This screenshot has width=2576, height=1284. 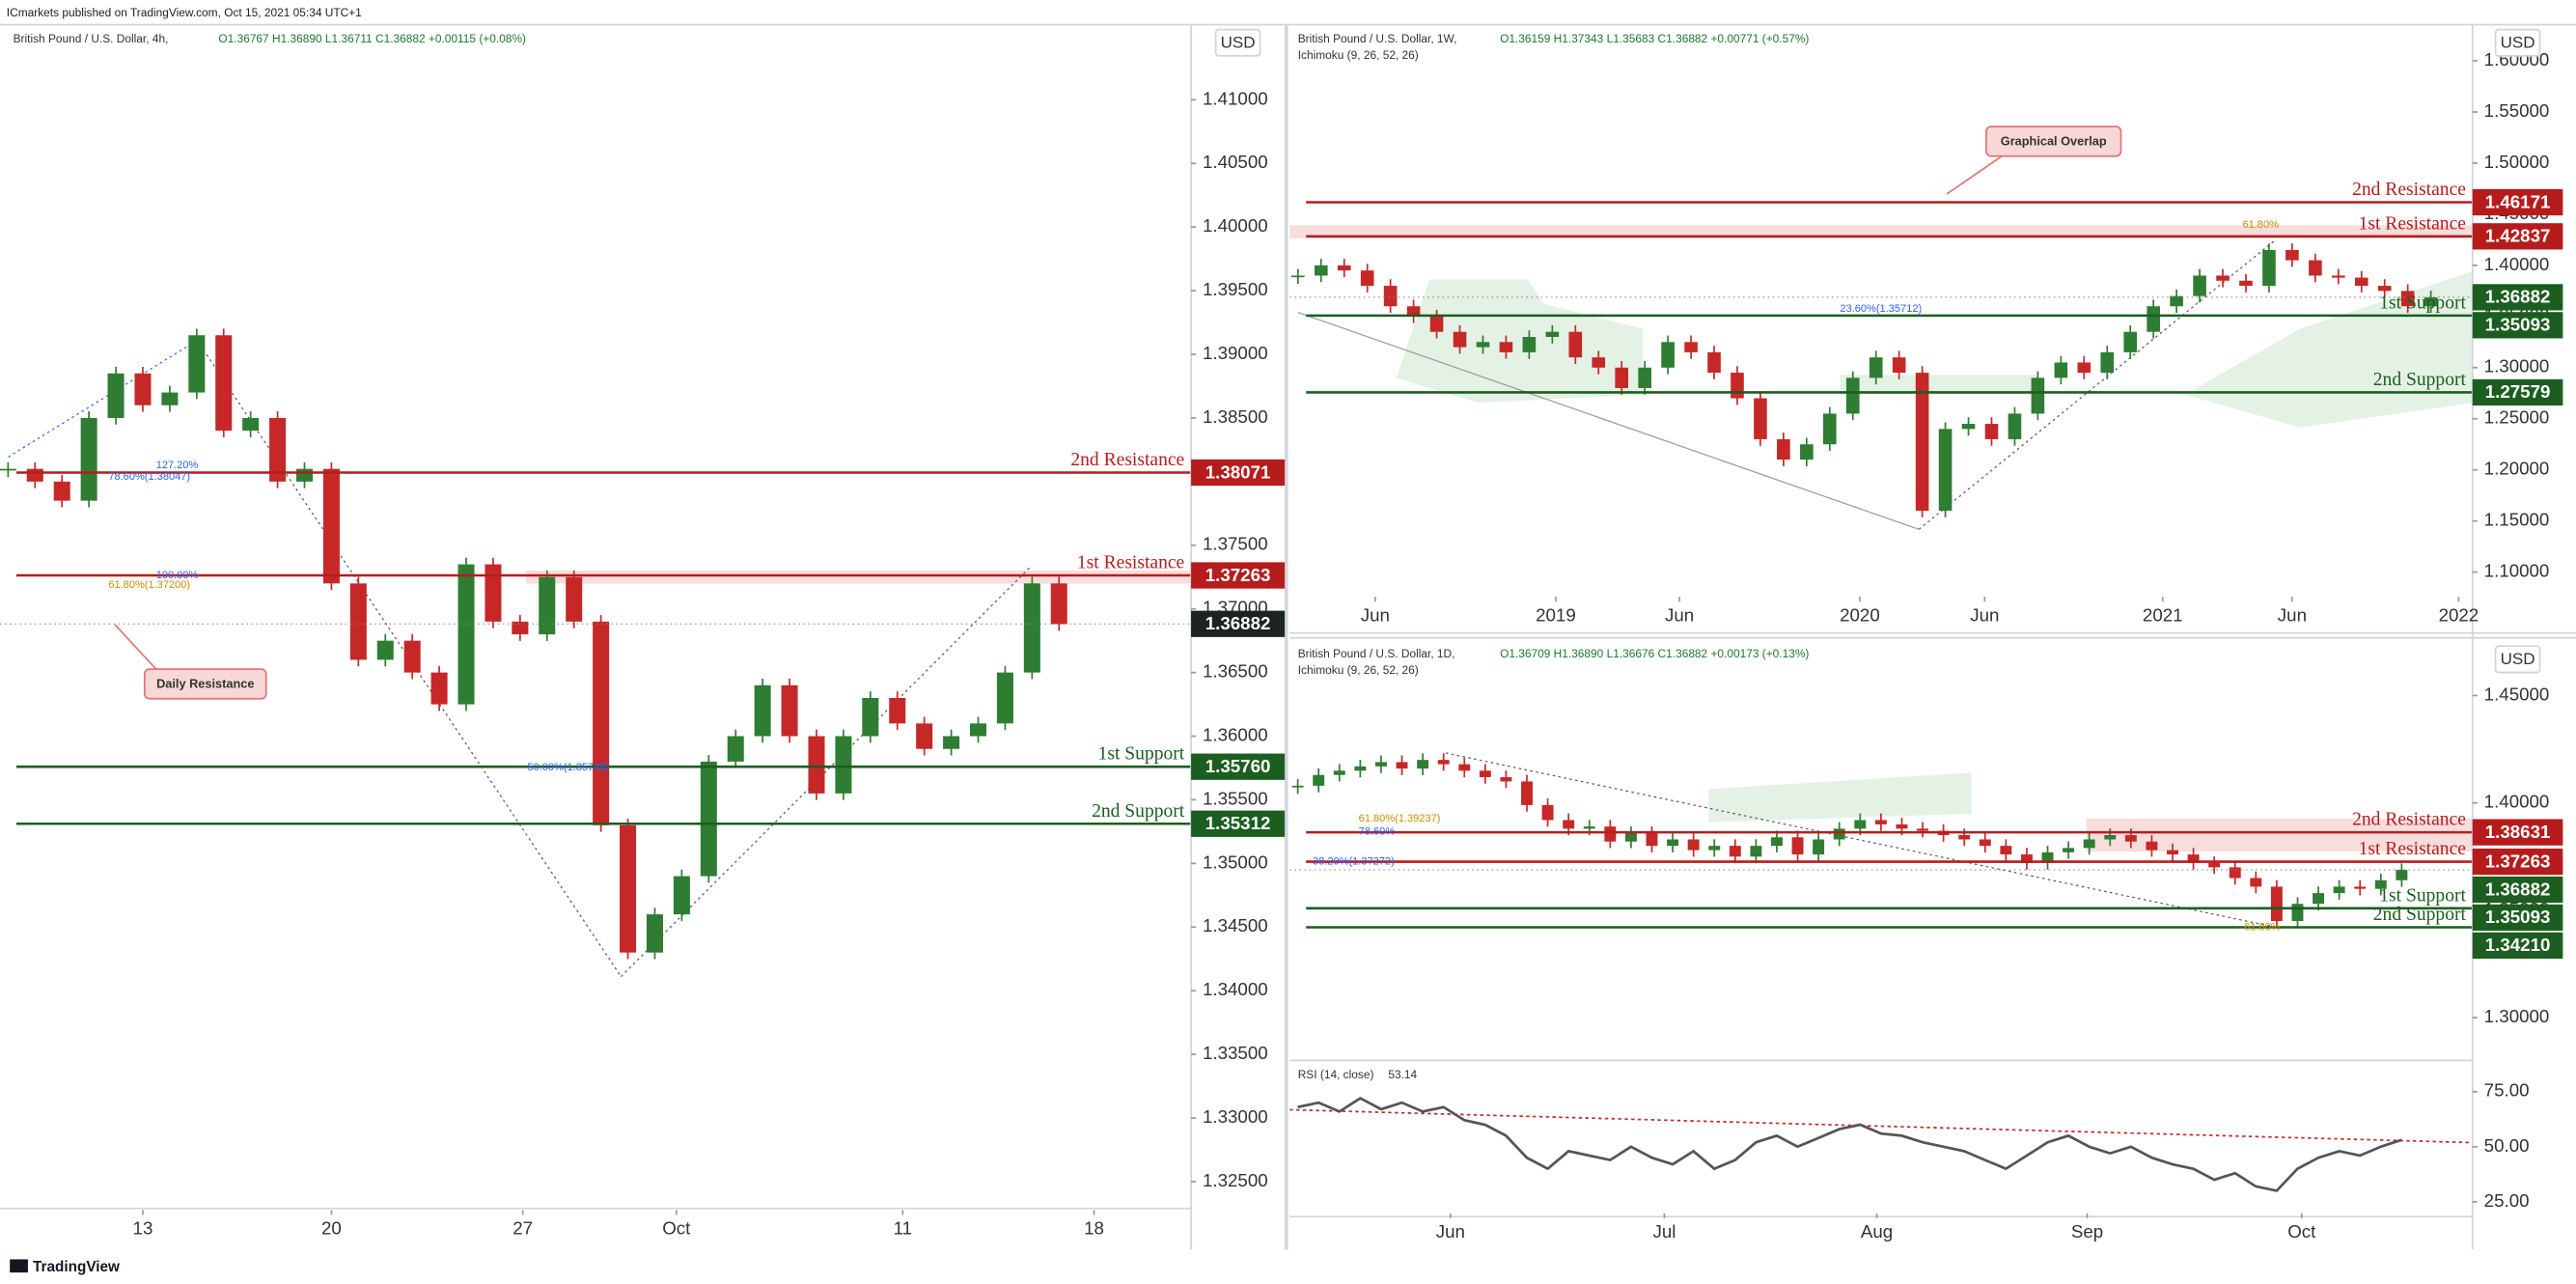 I want to click on price-box-label: 1.46171, so click(x=2518, y=201).